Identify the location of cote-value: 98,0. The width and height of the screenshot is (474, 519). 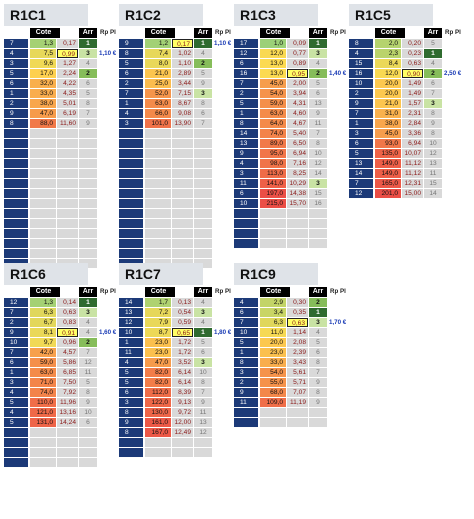
(273, 163).